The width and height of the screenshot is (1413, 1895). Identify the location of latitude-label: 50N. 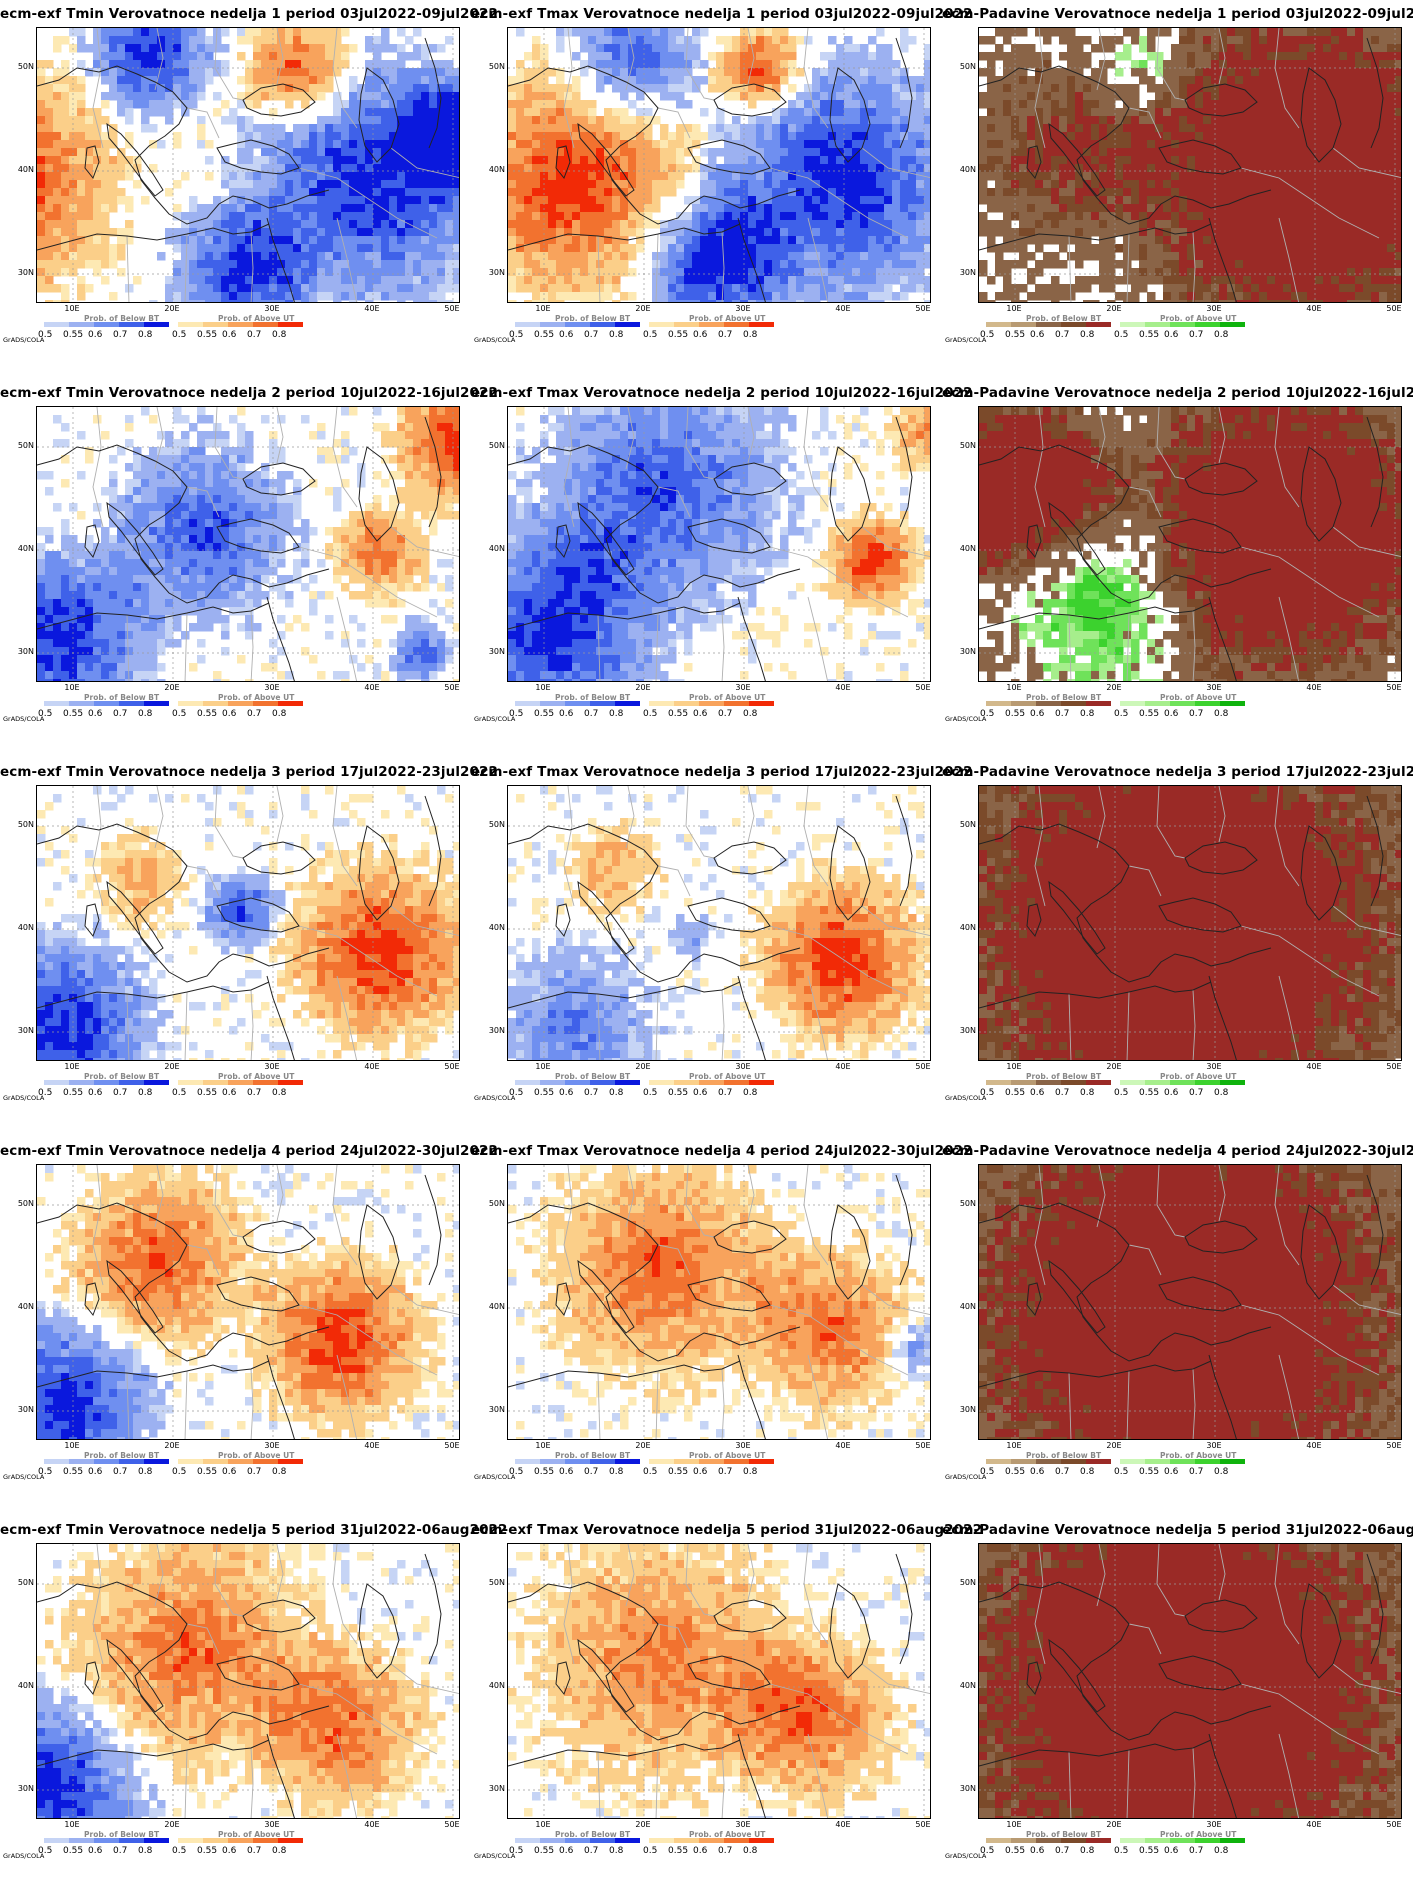
(495, 824).